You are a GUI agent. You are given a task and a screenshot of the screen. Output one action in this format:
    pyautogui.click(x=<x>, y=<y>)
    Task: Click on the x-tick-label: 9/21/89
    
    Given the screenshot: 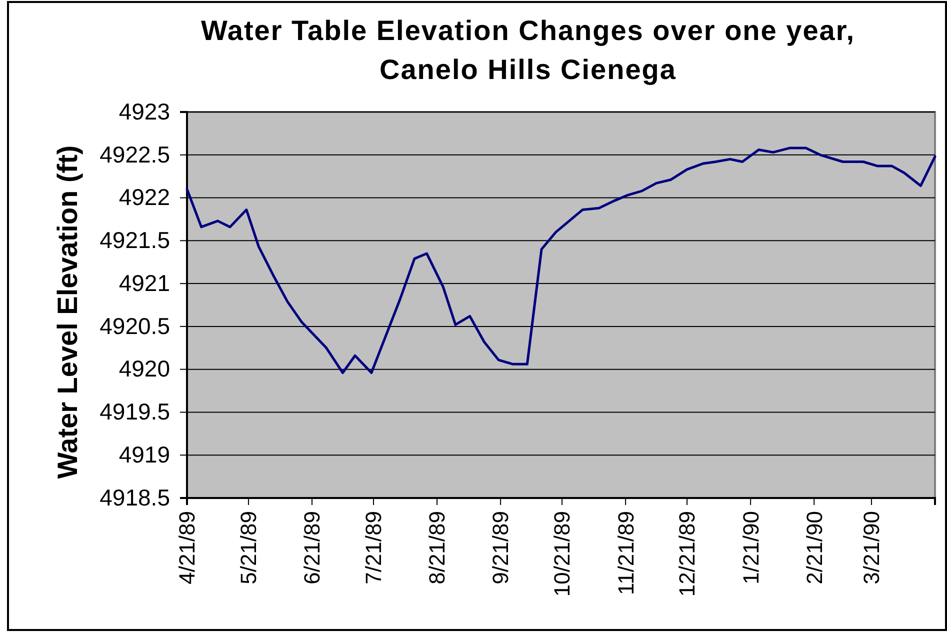 What is the action you would take?
    pyautogui.click(x=501, y=547)
    